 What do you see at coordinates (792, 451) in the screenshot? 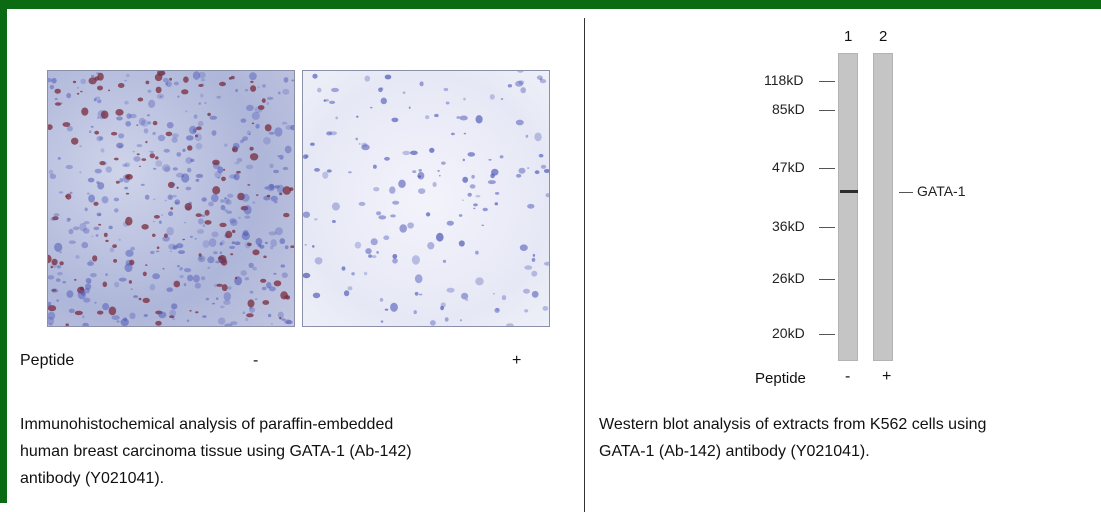
I see `blot-caption-line: GATA-1 (Ab-142) antibody (Y021041).` at bounding box center [792, 451].